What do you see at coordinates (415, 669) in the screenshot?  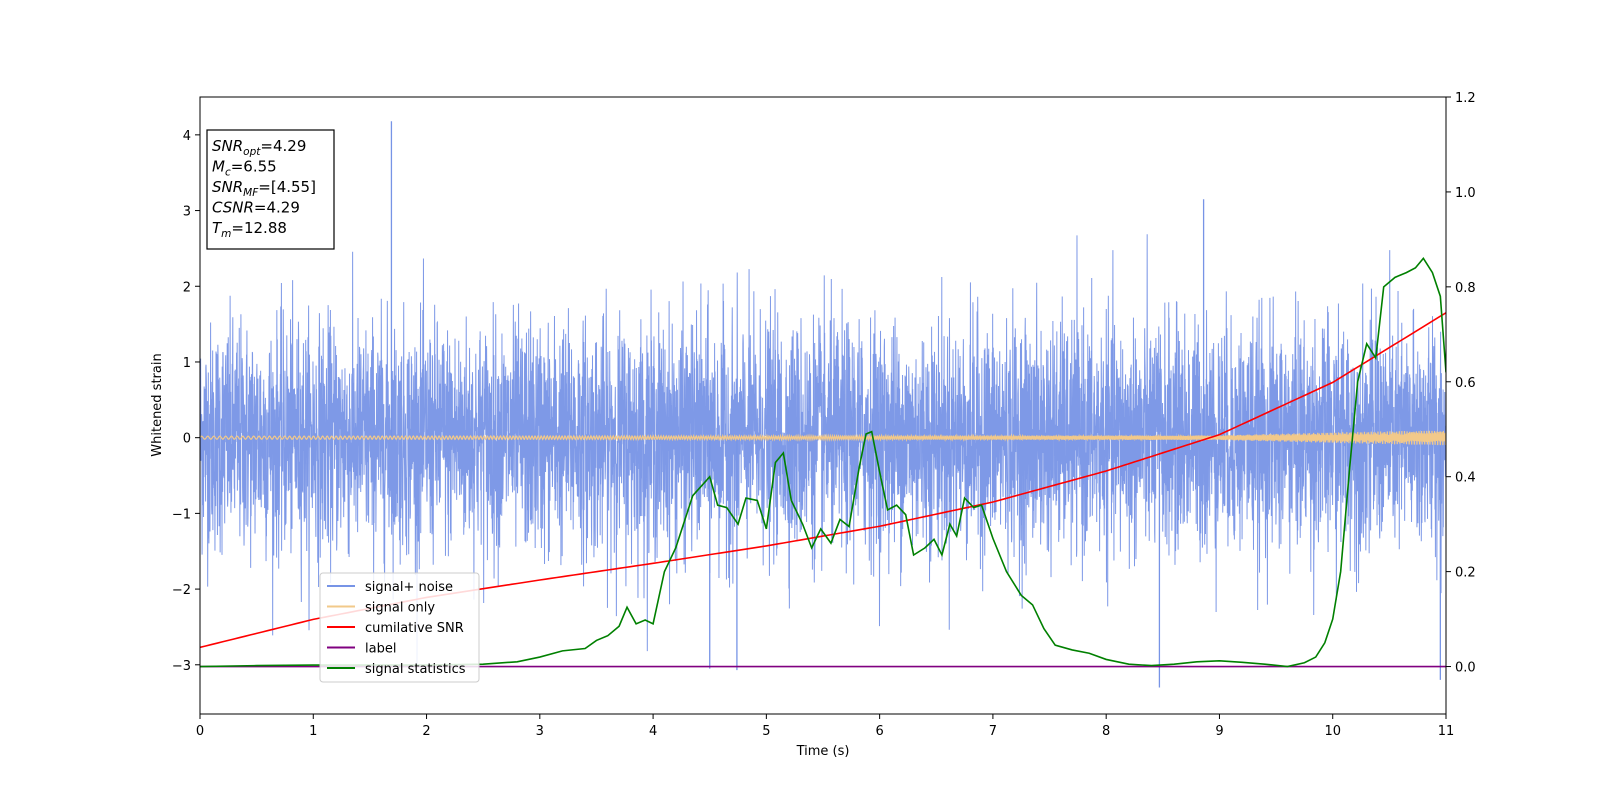 I see `legend-label: signal statistics` at bounding box center [415, 669].